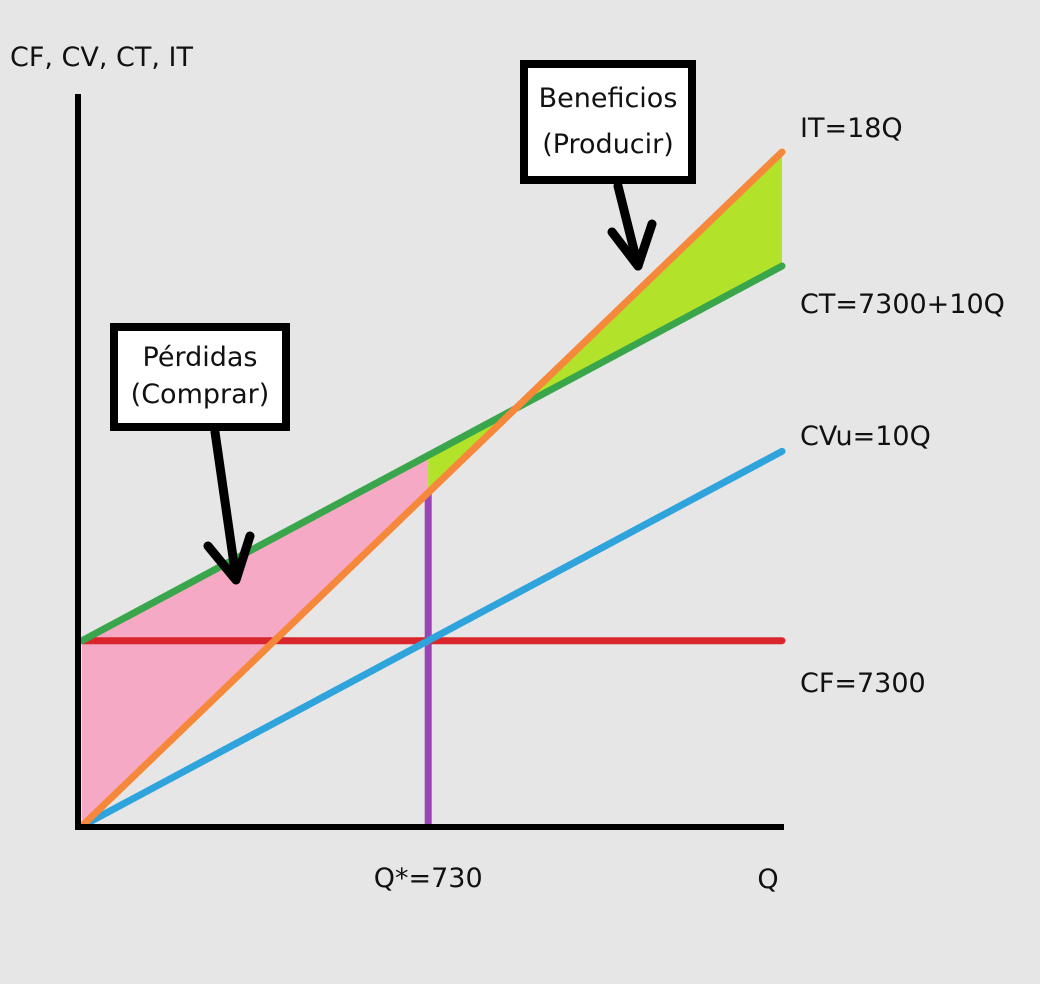 The image size is (1040, 984). Describe the element at coordinates (200, 357) in the screenshot. I see `losses-callout-text: Pérdidas` at that location.